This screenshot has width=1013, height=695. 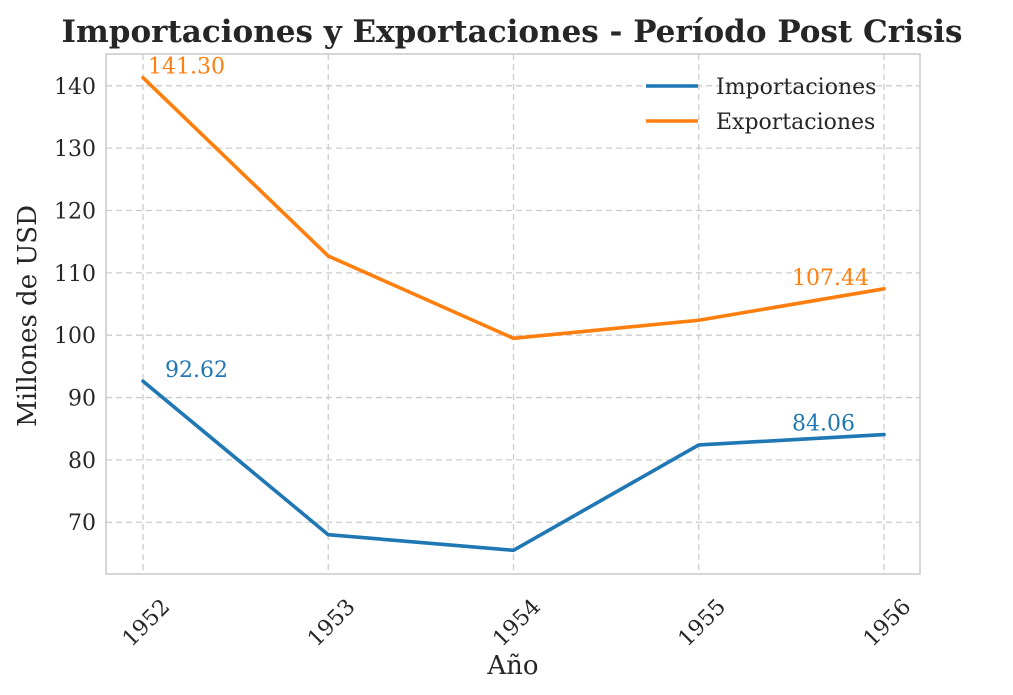 What do you see at coordinates (702, 623) in the screenshot?
I see `x-tick-label: 1955` at bounding box center [702, 623].